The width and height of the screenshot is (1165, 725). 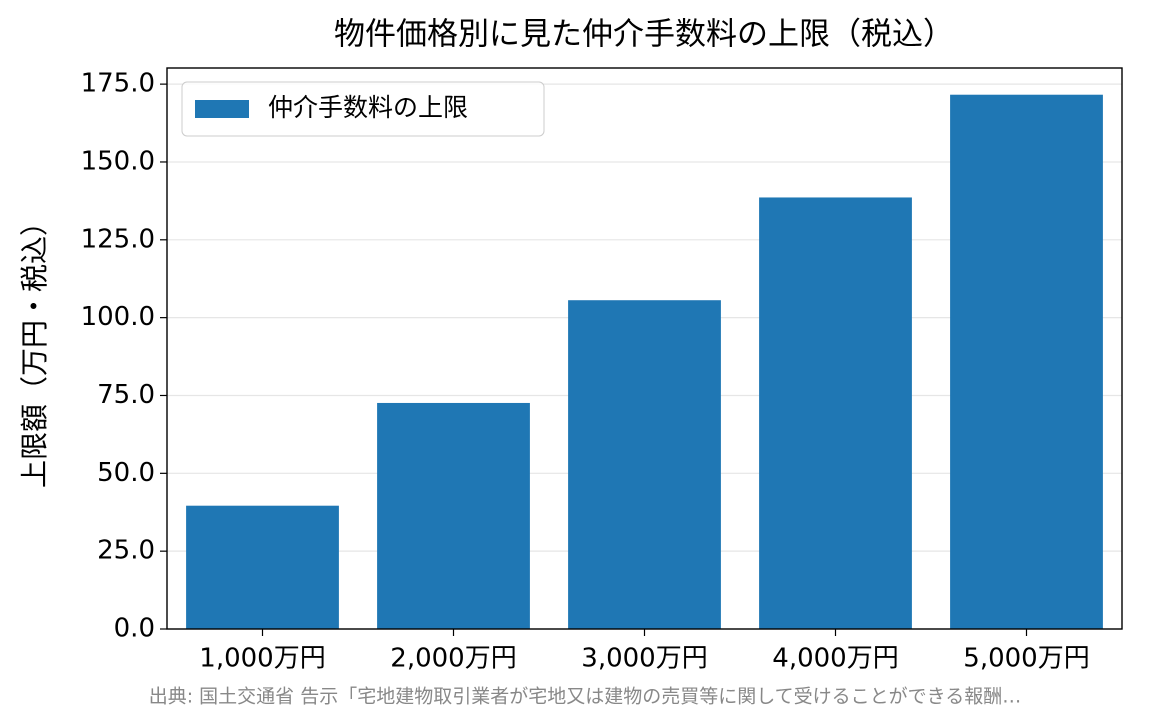 I want to click on legend-box, so click(x=363, y=109).